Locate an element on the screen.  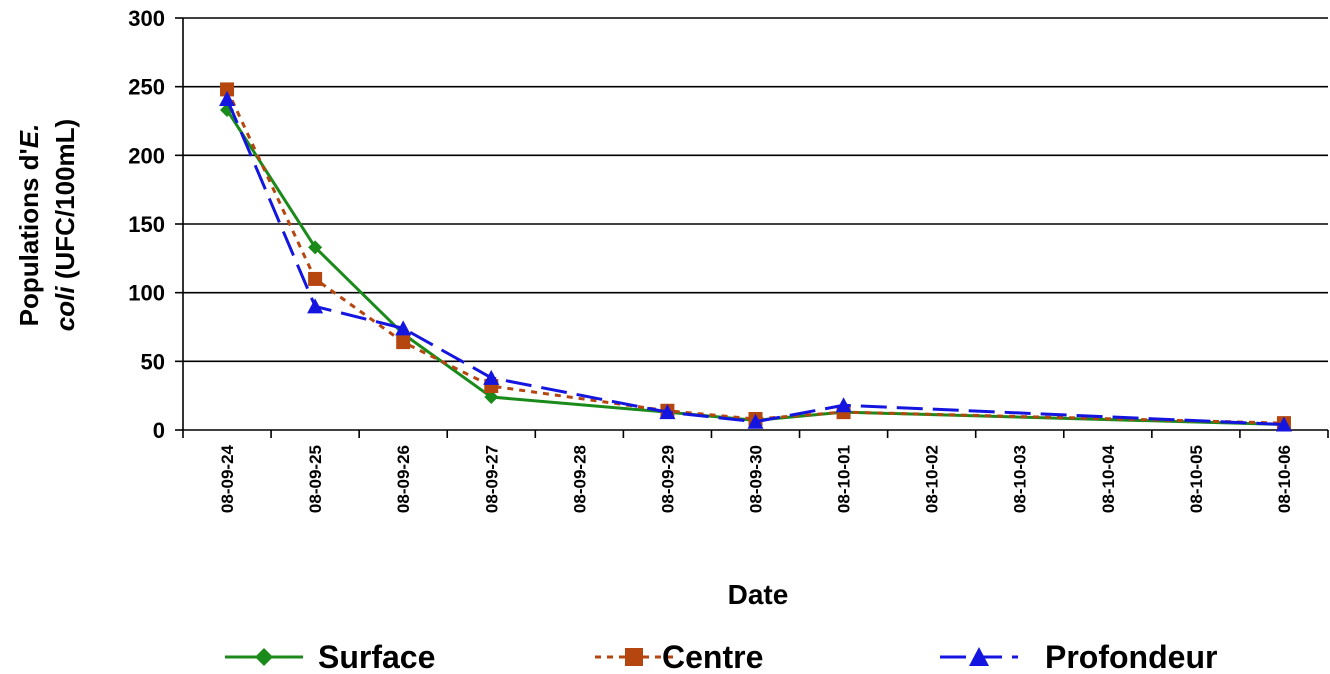
svg-text: Populations d'E. is located at coordinates (29, 225).